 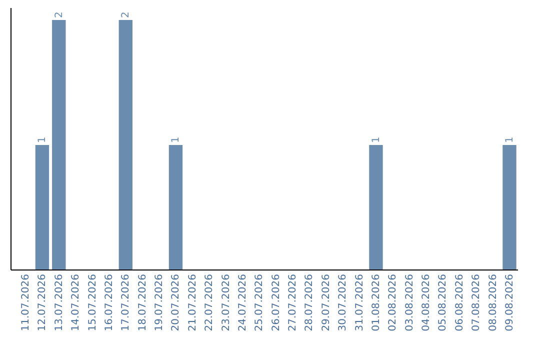 What do you see at coordinates (260, 303) in the screenshot?
I see `x-tick-label: 25.07.2026` at bounding box center [260, 303].